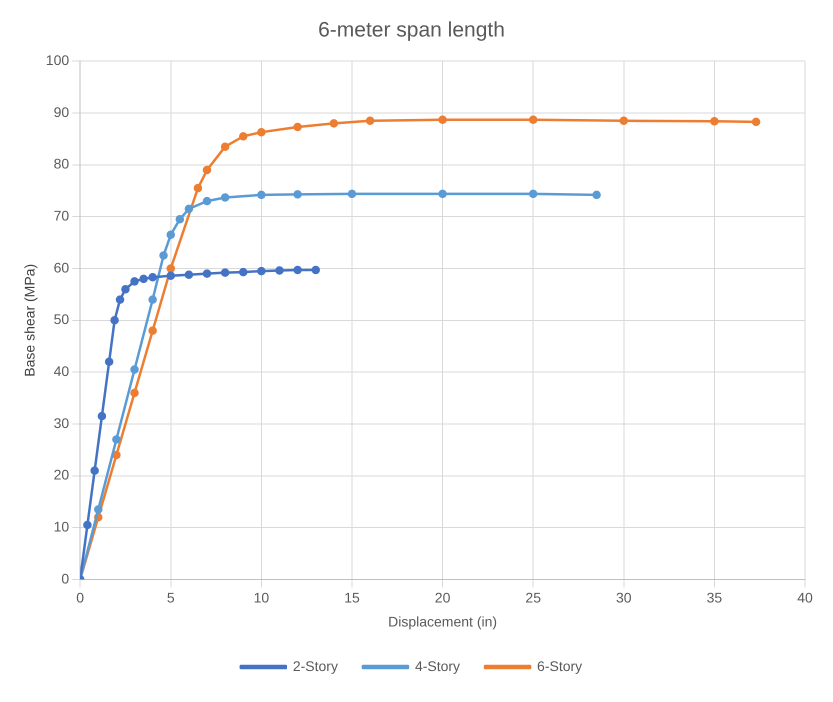  I want to click on y-tick-label: 30, so click(62, 422).